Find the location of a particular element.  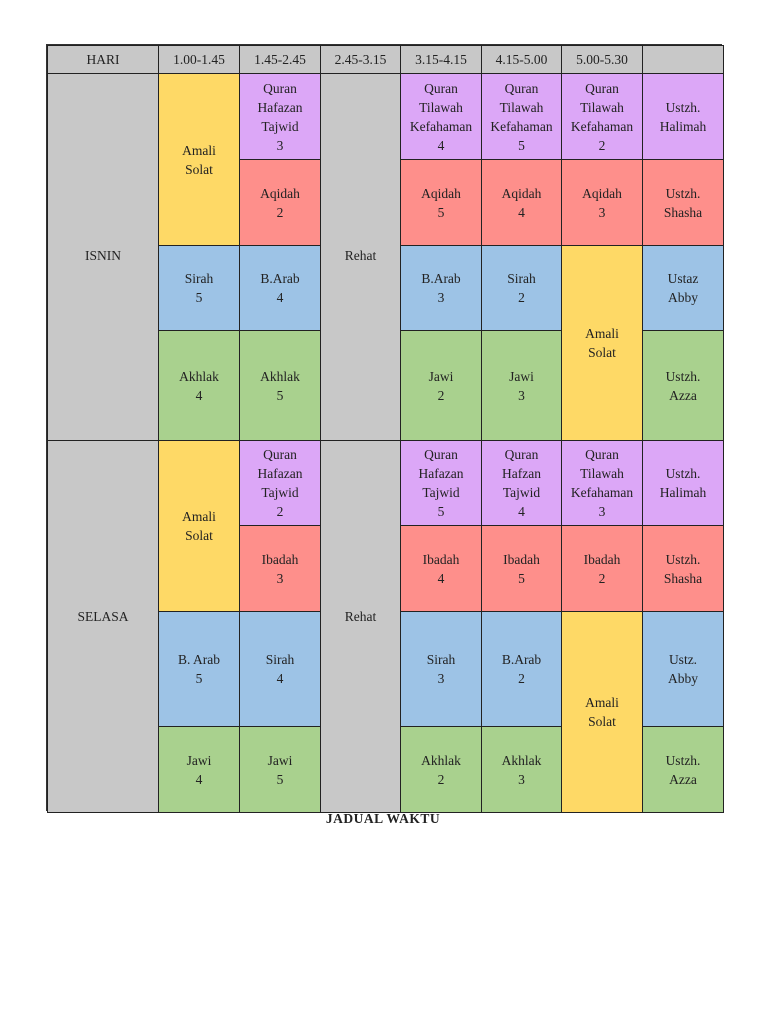

teacher-cell: Ustaz Abby is located at coordinates (683, 288).